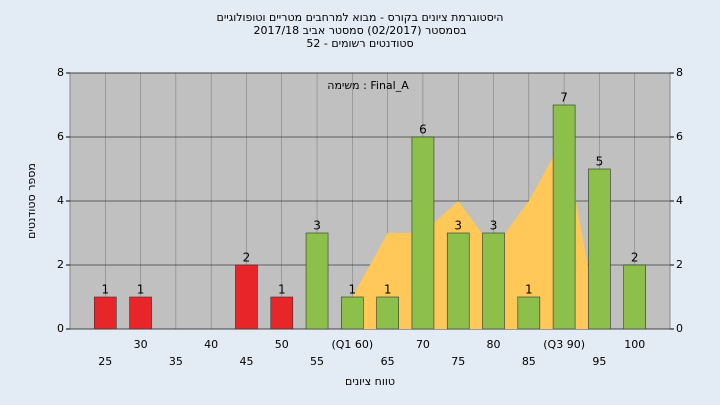  Describe the element at coordinates (494, 344) in the screenshot. I see `x-tick-label: 80` at that location.